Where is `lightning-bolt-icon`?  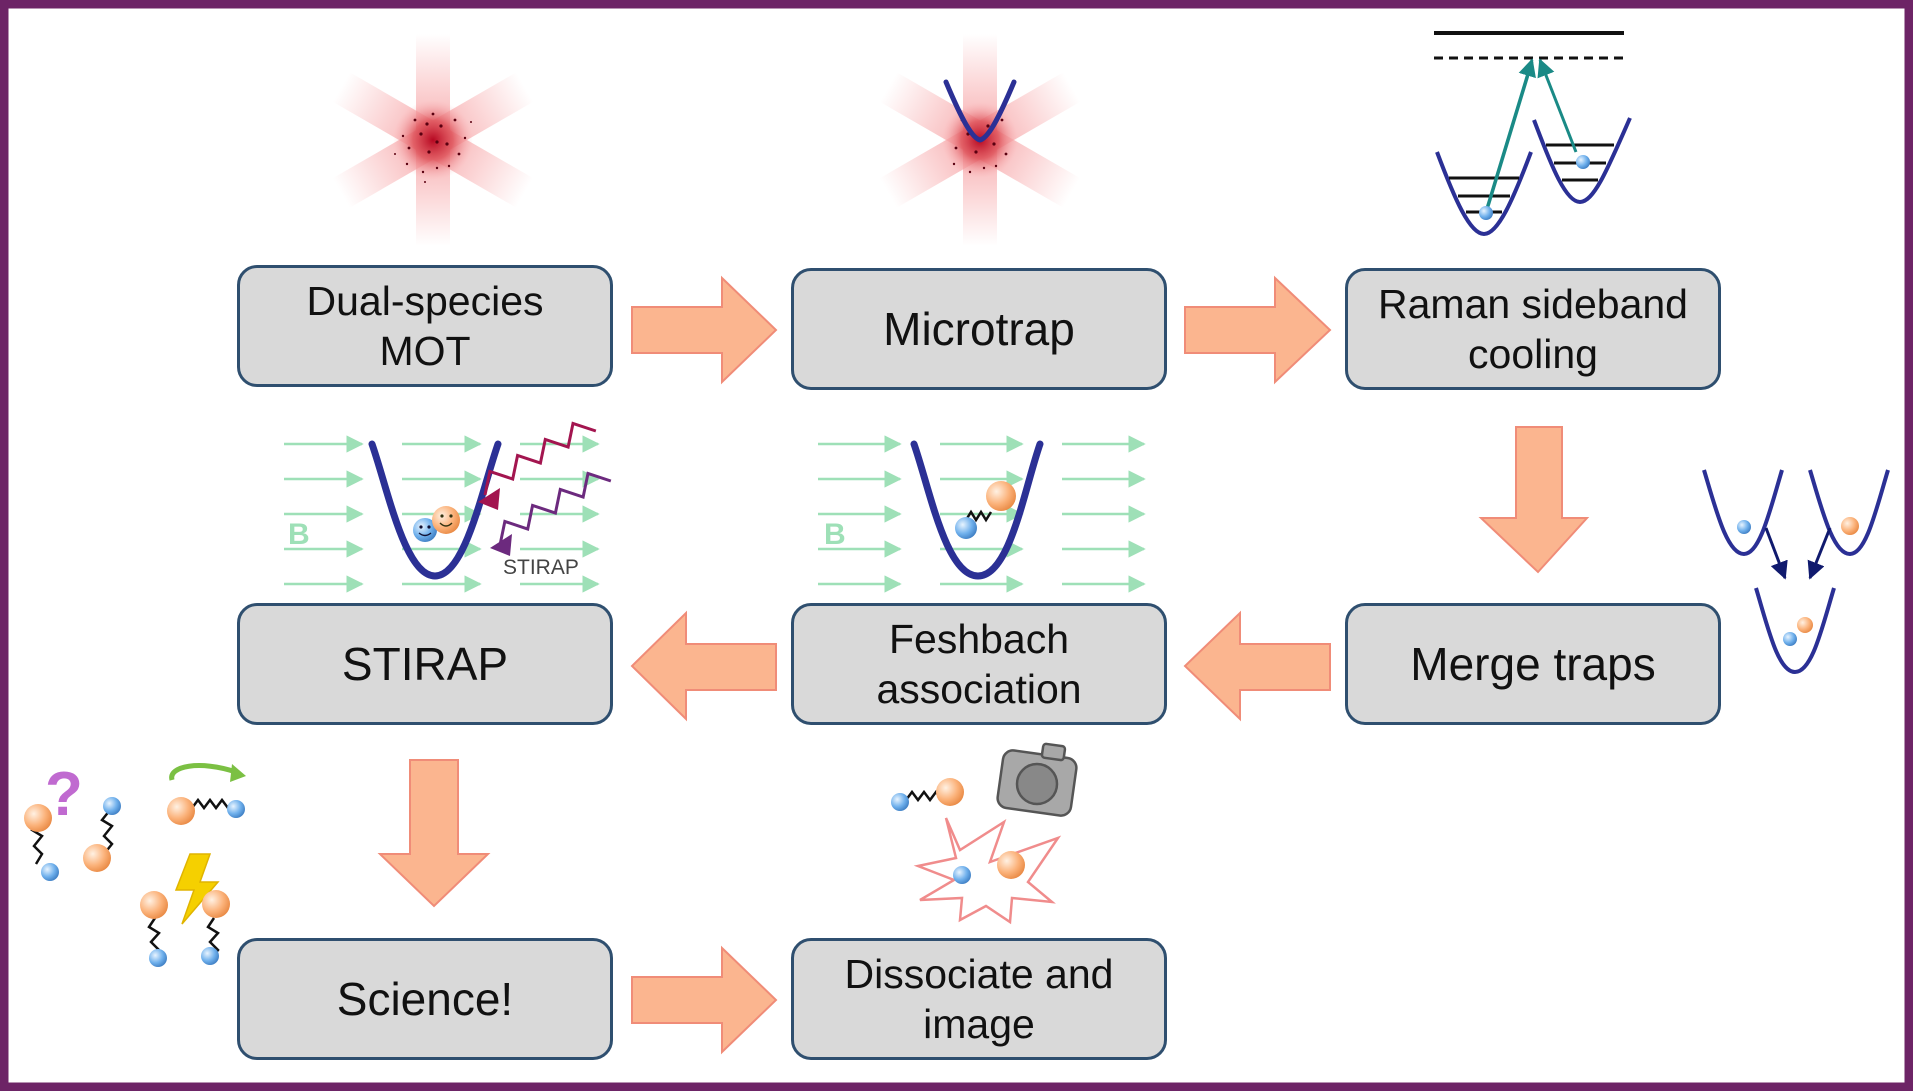
lightning-bolt-icon is located at coordinates (197, 889).